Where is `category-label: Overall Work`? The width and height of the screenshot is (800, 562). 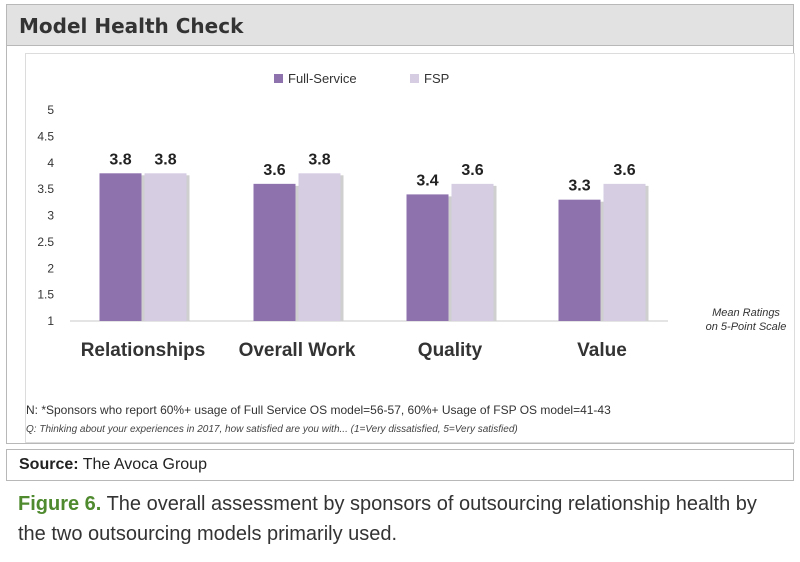
category-label: Overall Work is located at coordinates (297, 350).